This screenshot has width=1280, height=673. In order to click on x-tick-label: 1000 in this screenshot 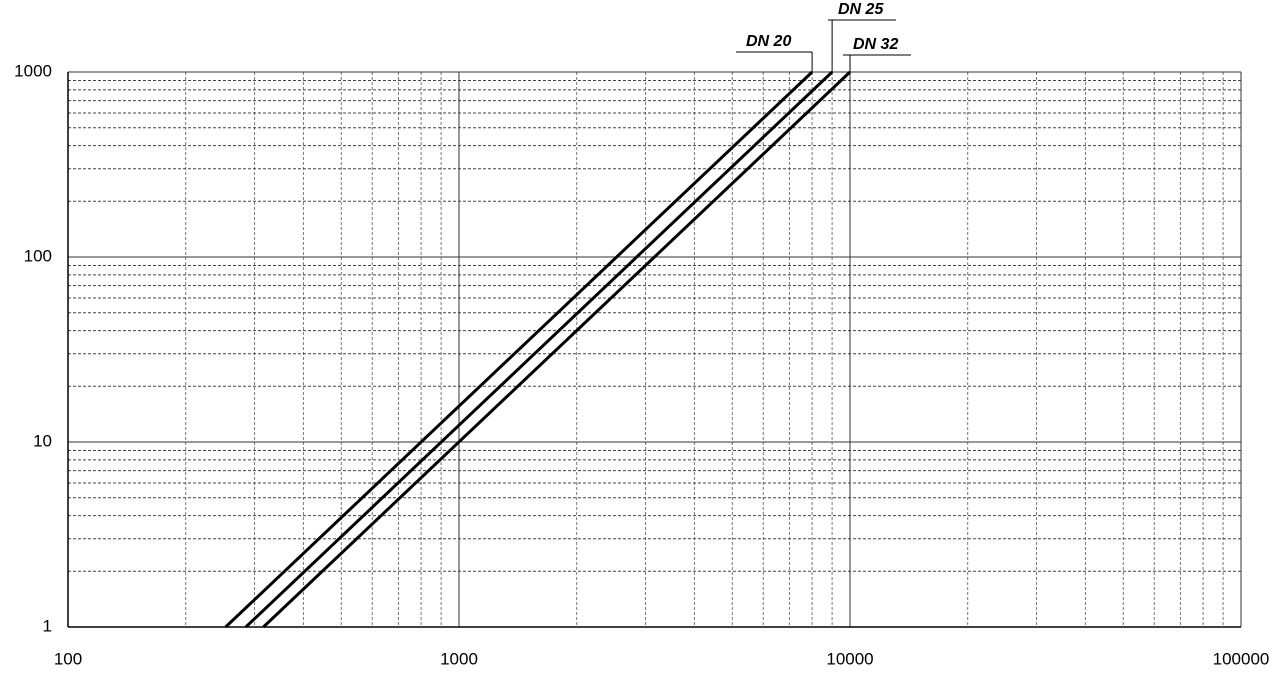, I will do `click(459, 658)`.